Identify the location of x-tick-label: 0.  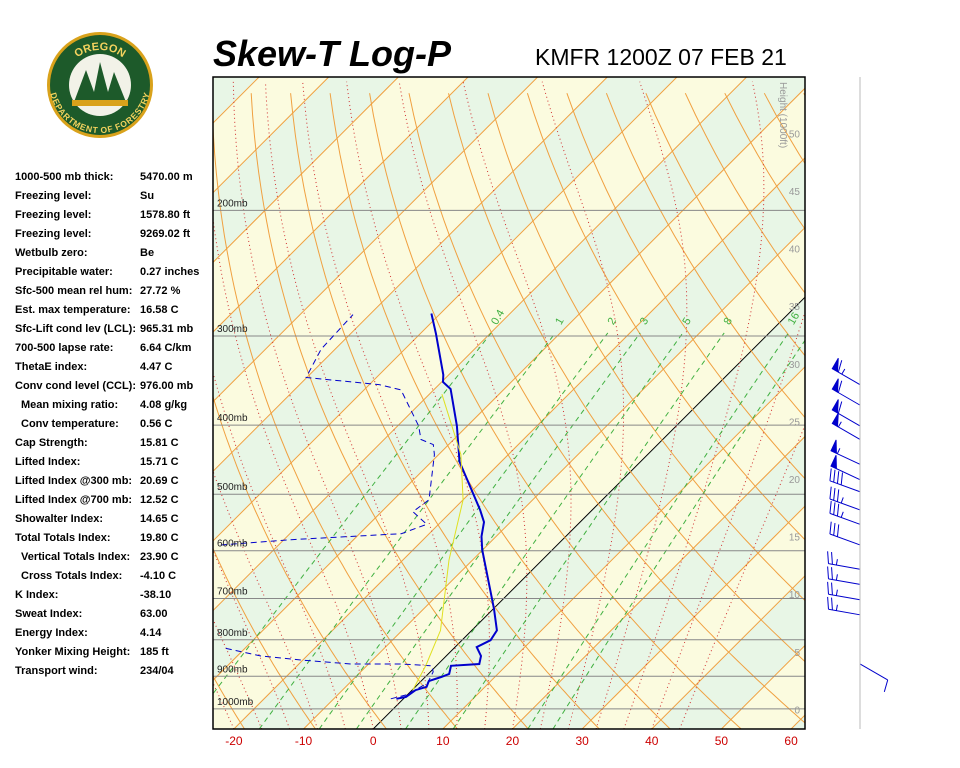
(373, 741).